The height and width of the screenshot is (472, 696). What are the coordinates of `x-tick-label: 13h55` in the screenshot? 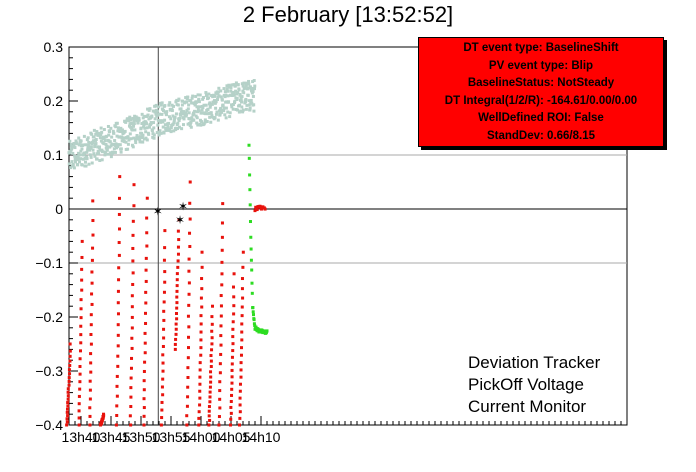 It's located at (171, 437).